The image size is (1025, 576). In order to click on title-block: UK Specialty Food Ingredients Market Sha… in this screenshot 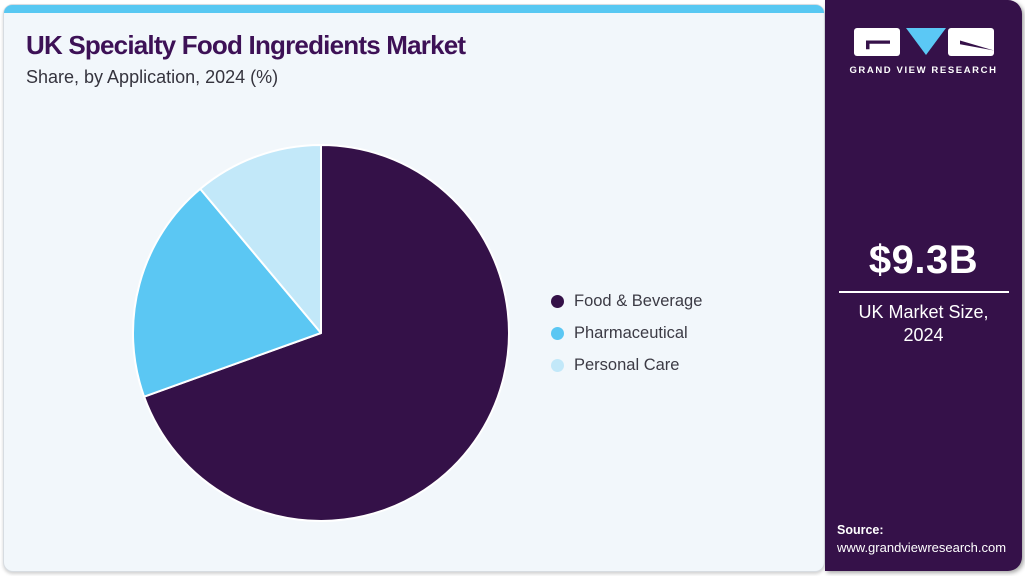, I will do `click(246, 59)`.